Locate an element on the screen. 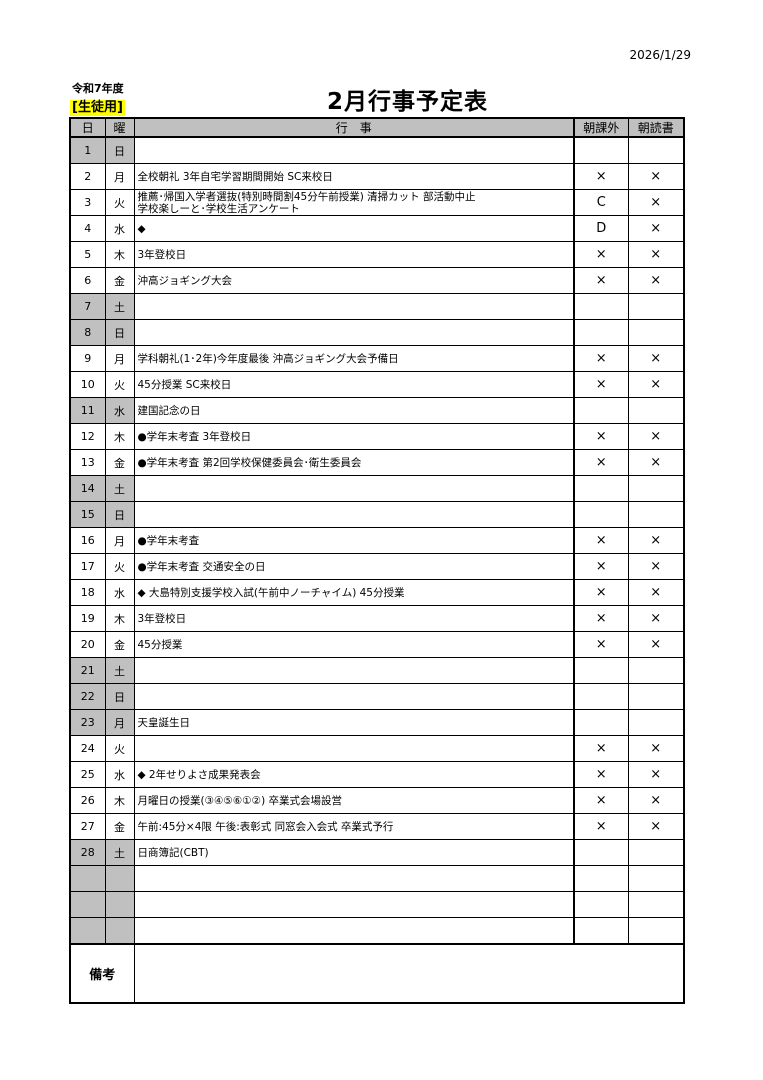 This screenshot has height=1080, width=763. table-row: 16 月 ●学年末考査 × × is located at coordinates (377, 540).